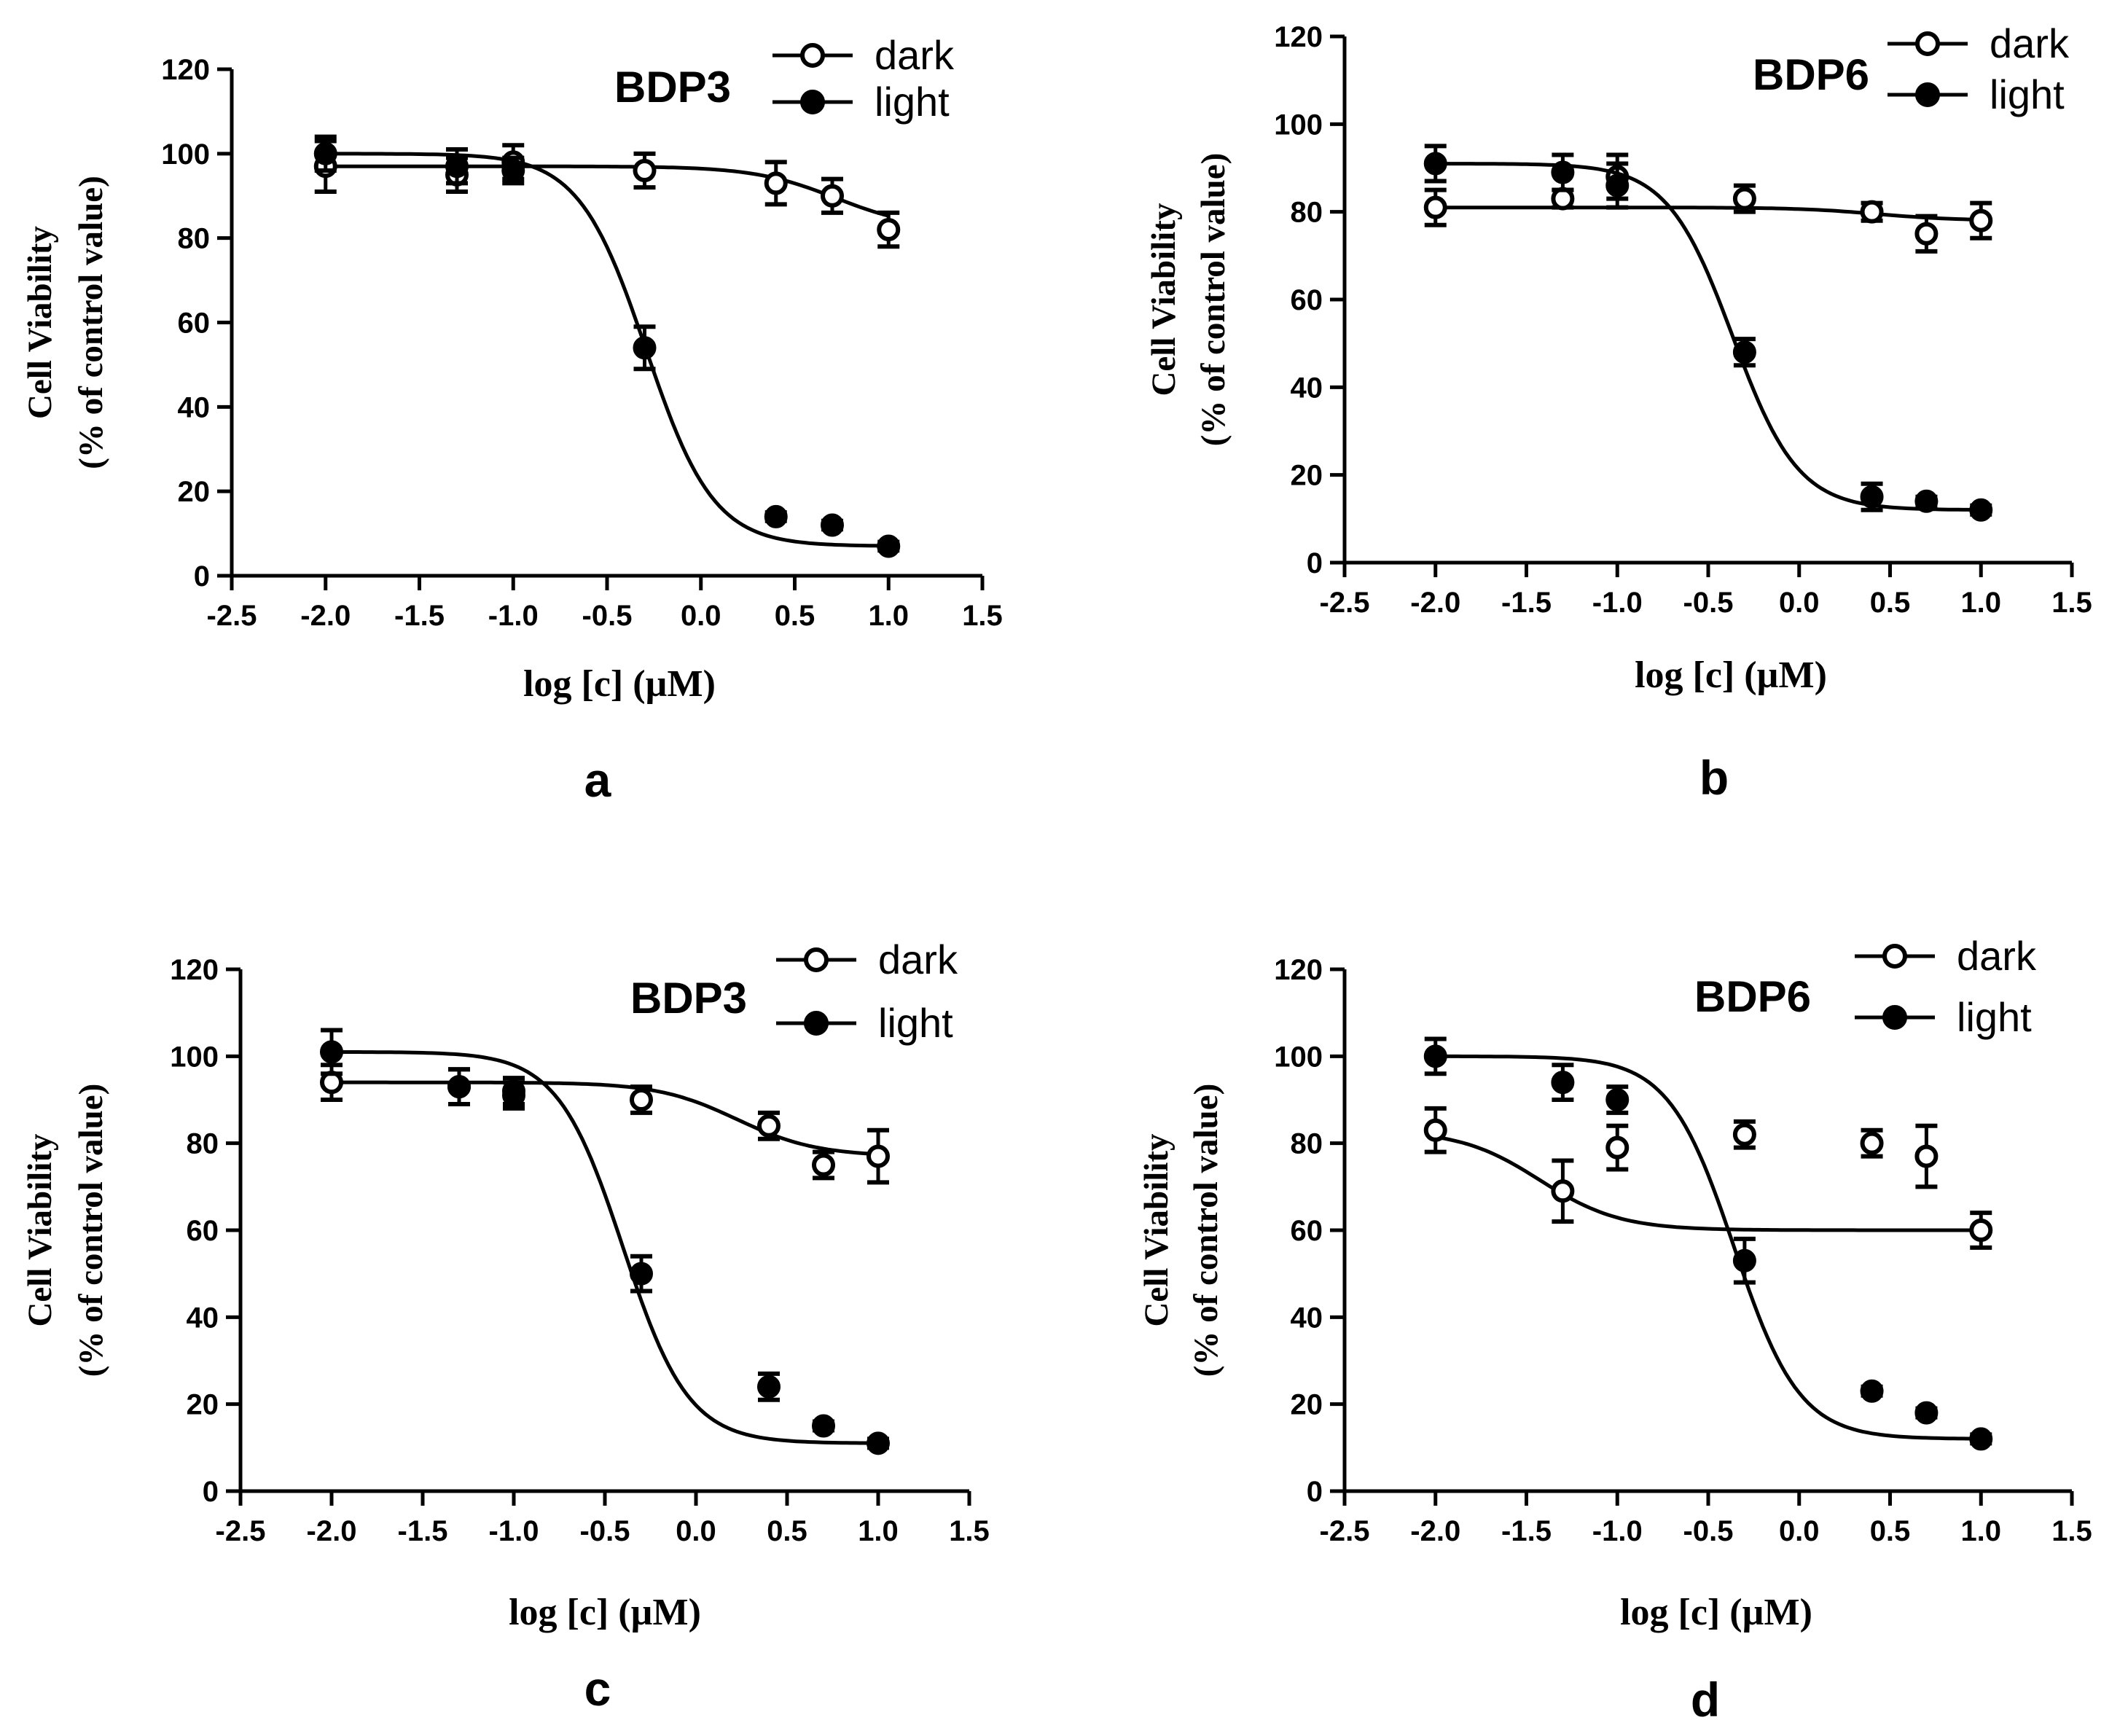 This screenshot has height=1736, width=2128. Describe the element at coordinates (1708, 214) in the screenshot. I see `fit-curve-dark` at that location.